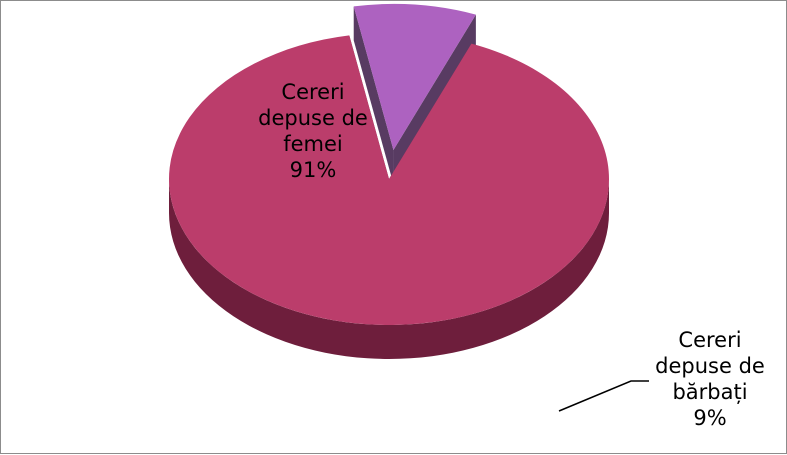 This screenshot has height=455, width=787. Describe the element at coordinates (603, 396) in the screenshot. I see `label-leader-line` at that location.